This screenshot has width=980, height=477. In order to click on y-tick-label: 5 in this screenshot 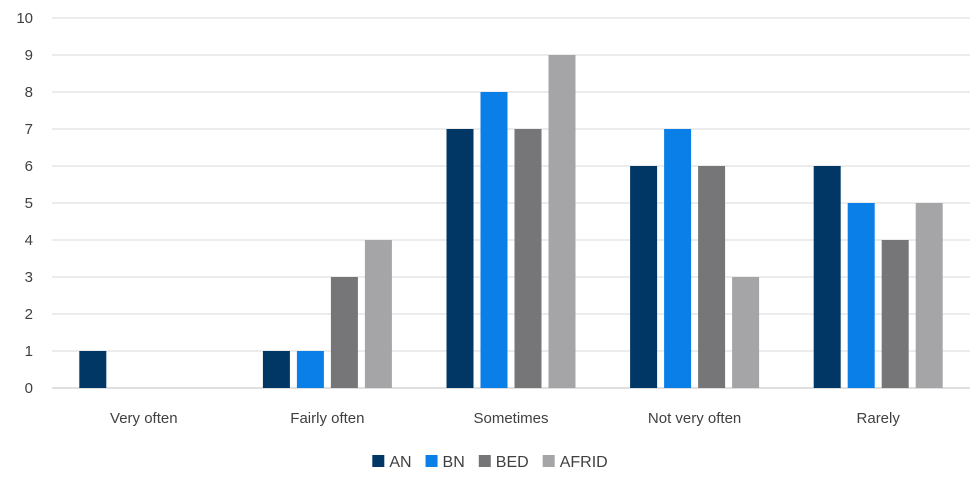, I will do `click(29, 203)`.